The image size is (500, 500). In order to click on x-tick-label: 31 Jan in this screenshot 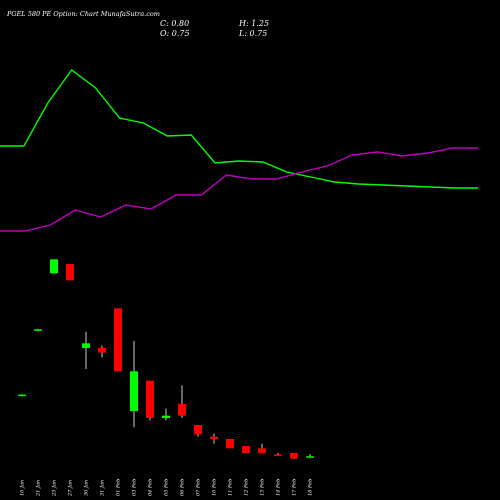, I will do `click(103, 488)`.